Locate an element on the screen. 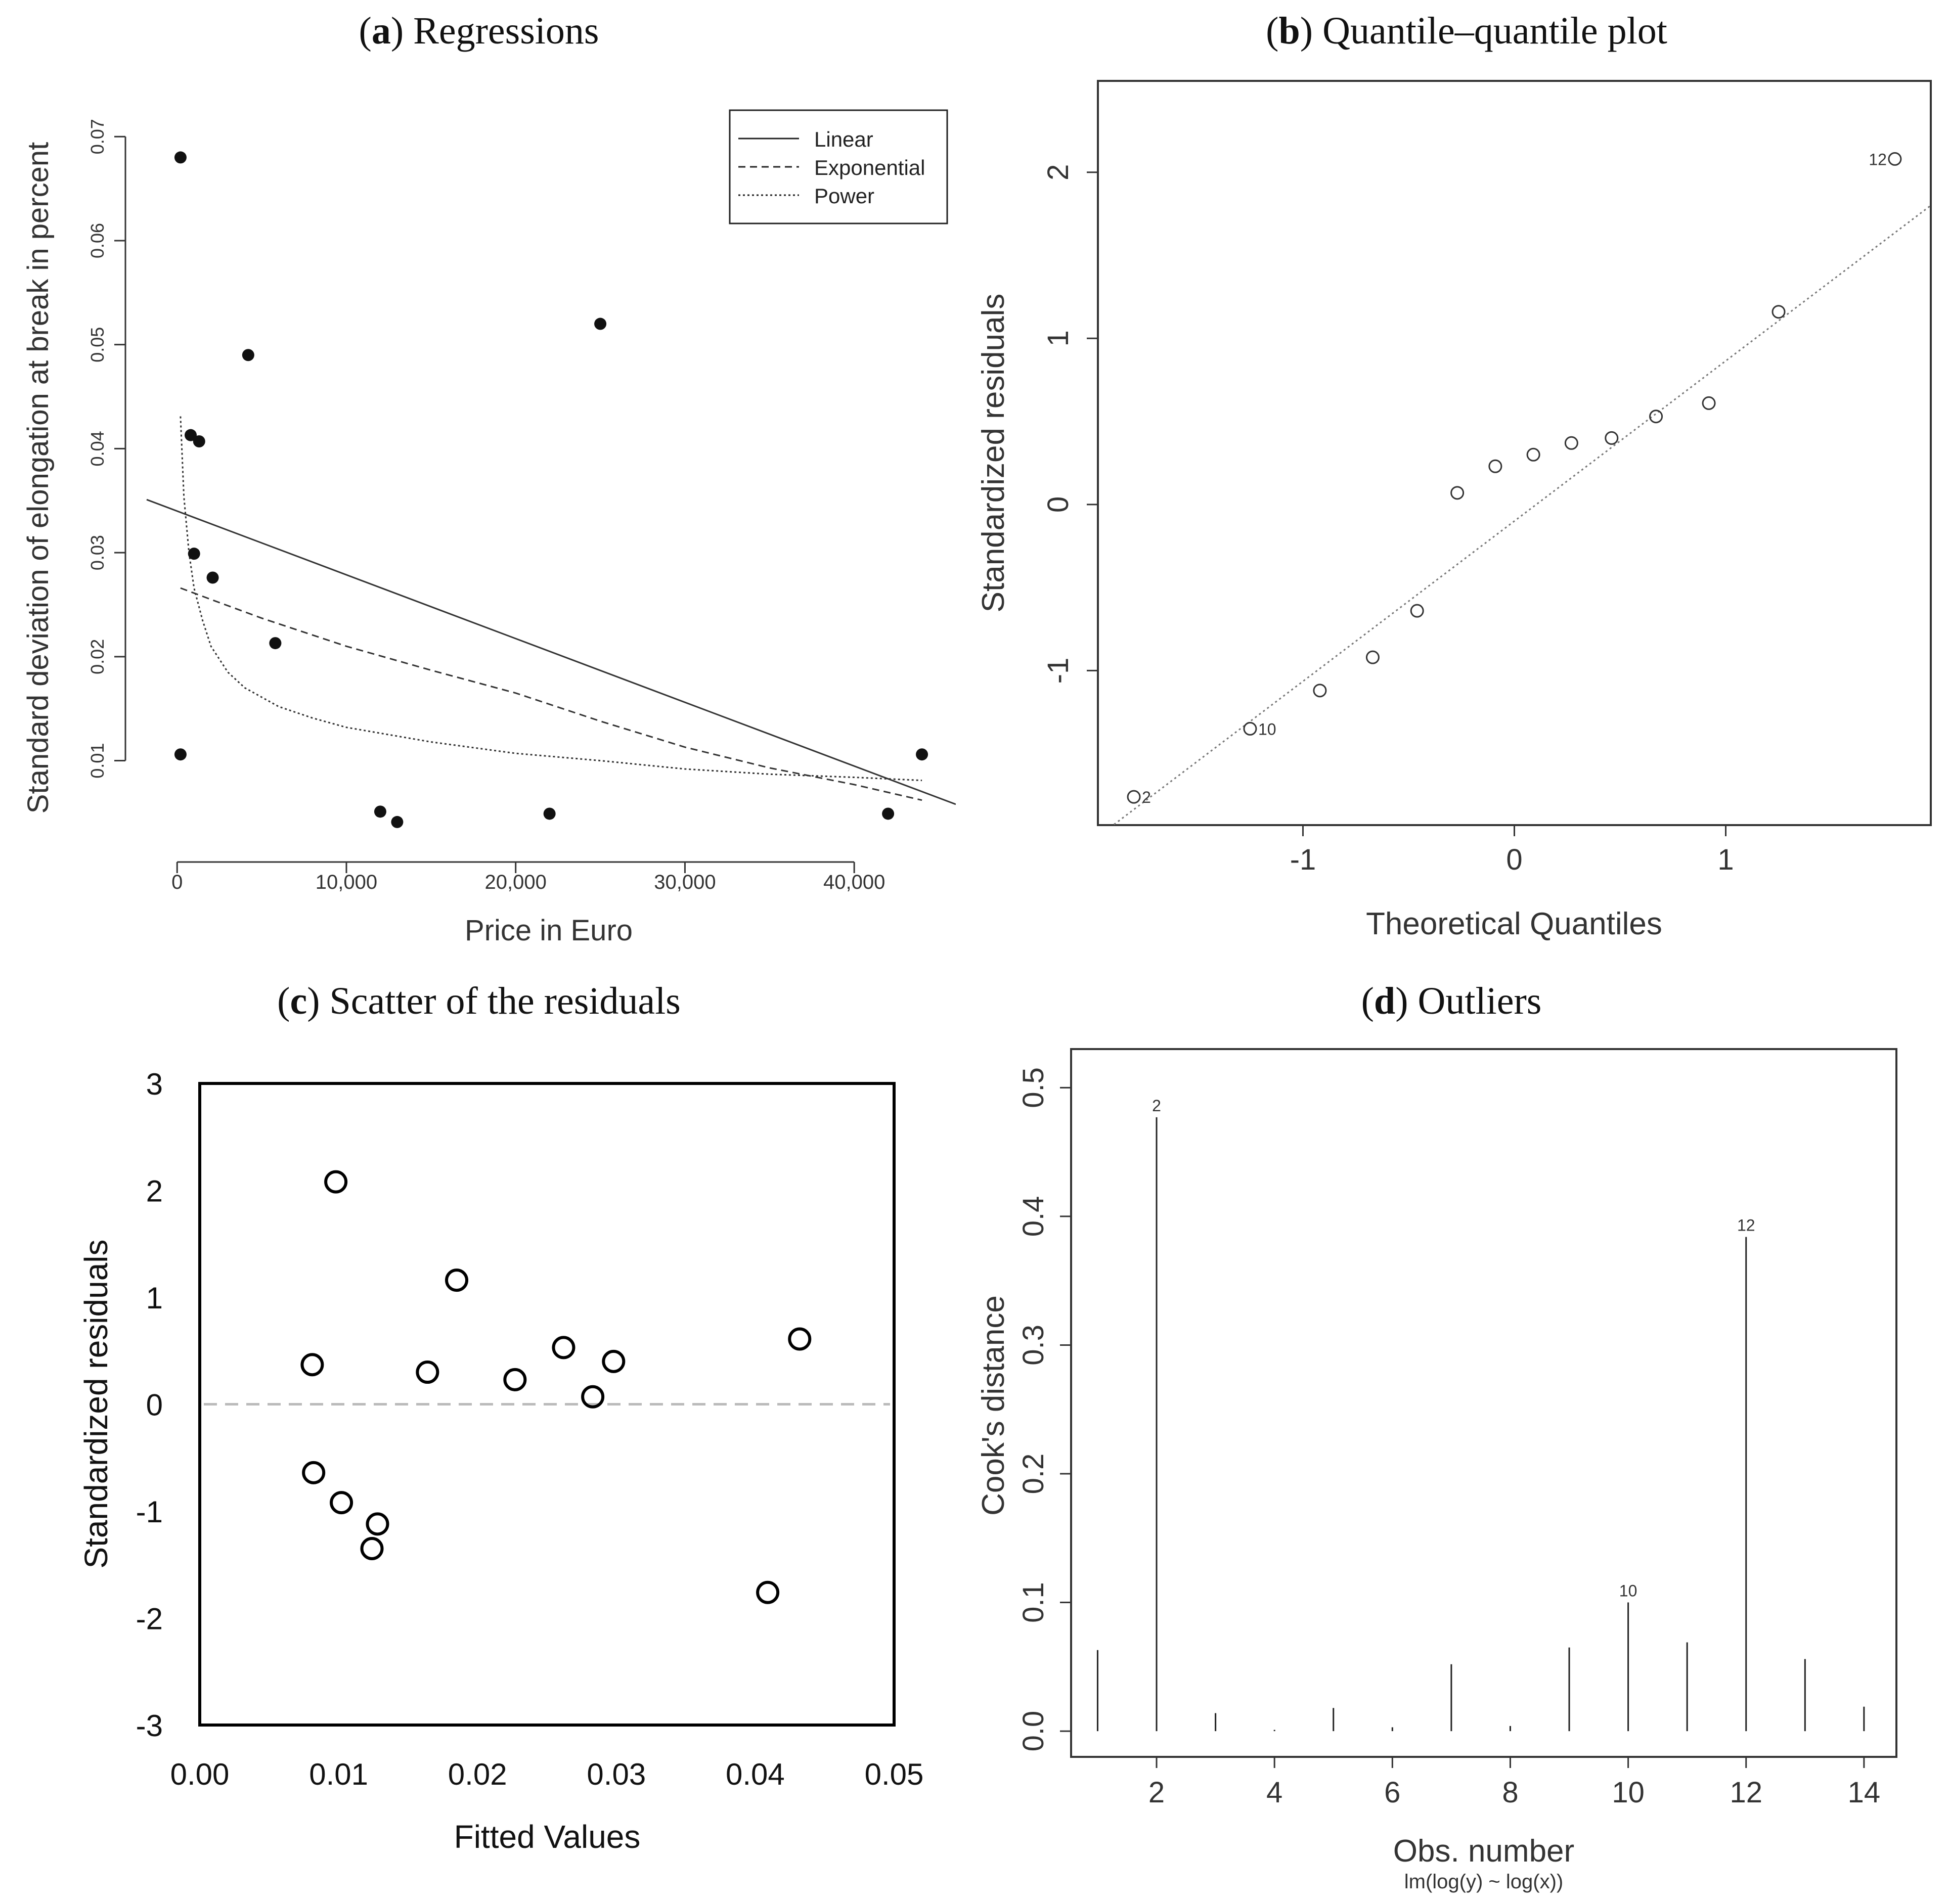 Image resolution: width=1949 pixels, height=1904 pixels. y-tick-label: 0.0 is located at coordinates (1033, 1731).